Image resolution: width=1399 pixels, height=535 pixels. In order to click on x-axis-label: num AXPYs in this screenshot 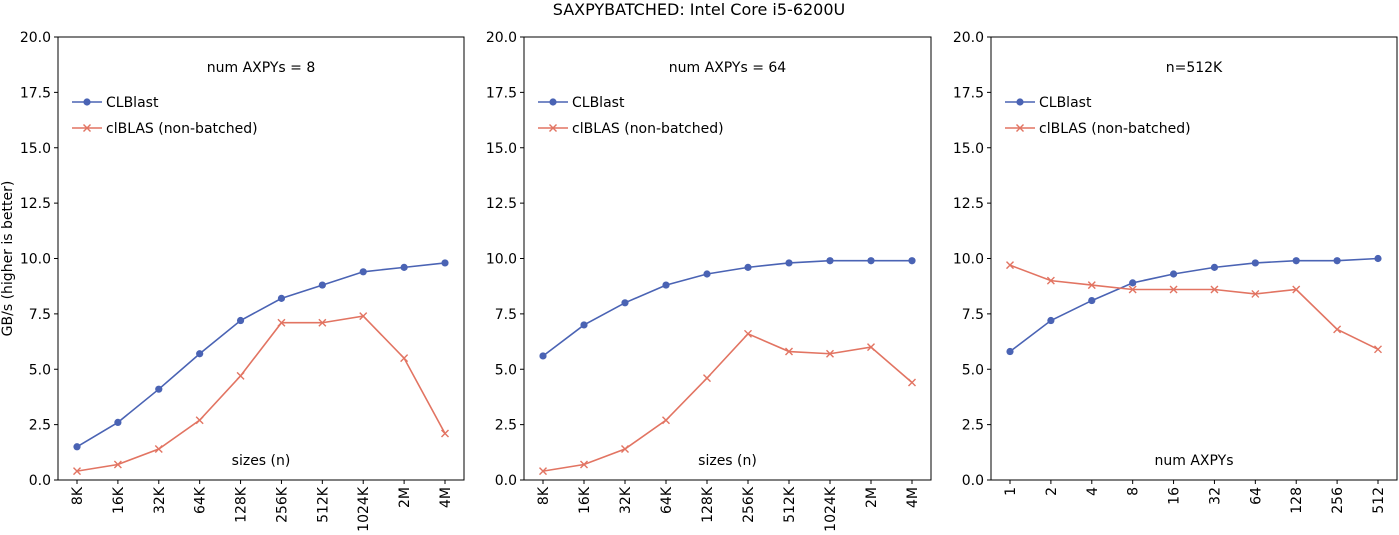, I will do `click(1194, 461)`.